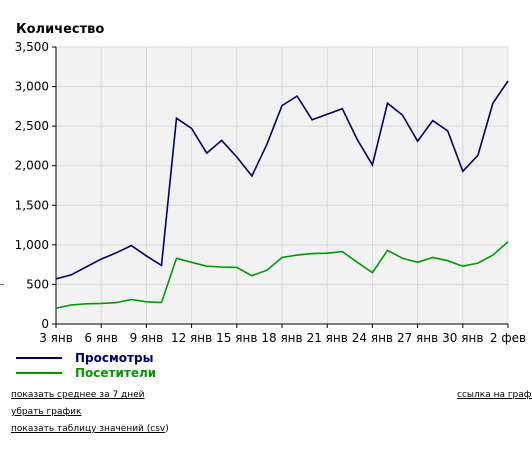  Describe the element at coordinates (158, 429) in the screenshot. I see `csv-link: csv` at that location.